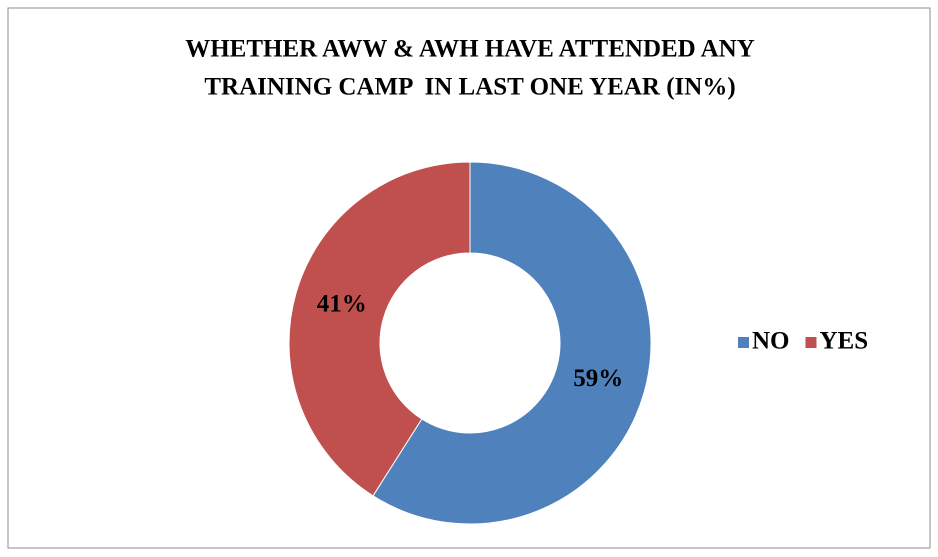 The height and width of the screenshot is (557, 938). What do you see at coordinates (771, 341) in the screenshot?
I see `legend-label: NO` at bounding box center [771, 341].